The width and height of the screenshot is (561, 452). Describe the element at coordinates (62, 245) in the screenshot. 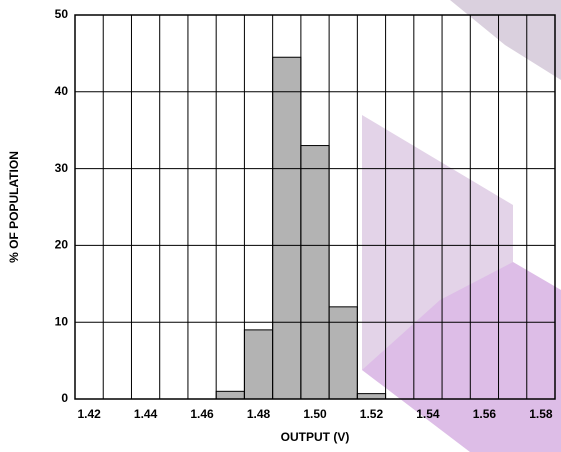

I see `y-tick-label: 20` at that location.